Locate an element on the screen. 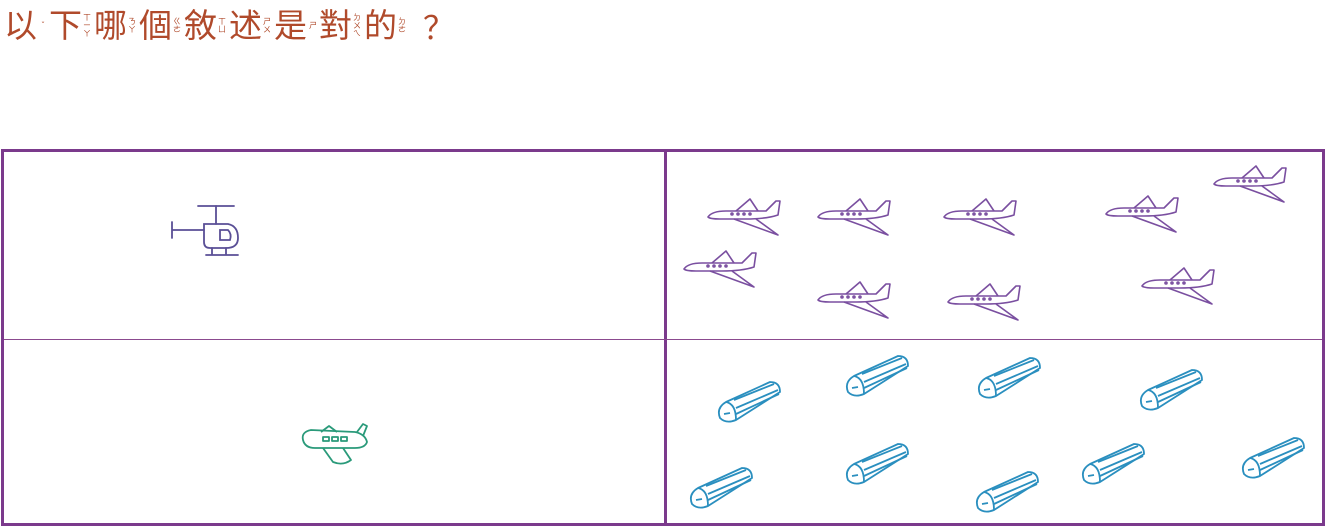  question-mark: ？ is located at coordinates (439, 28).